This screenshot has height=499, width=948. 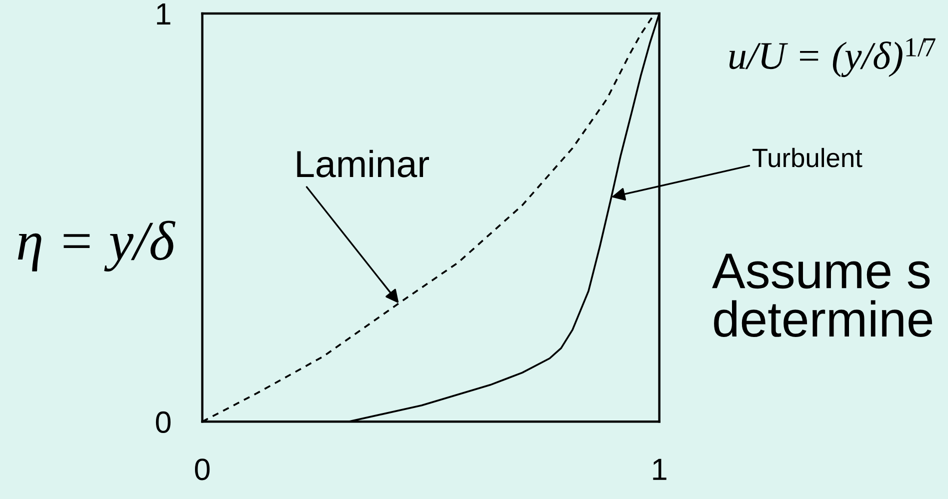 What do you see at coordinates (807, 158) in the screenshot?
I see `annotation: Turbulent` at bounding box center [807, 158].